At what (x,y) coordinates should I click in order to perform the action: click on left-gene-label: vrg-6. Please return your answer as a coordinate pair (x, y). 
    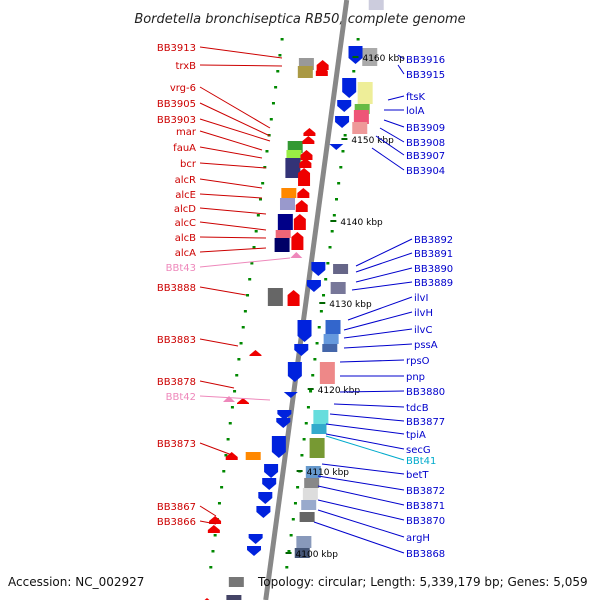
    Looking at the image, I should click on (183, 88).